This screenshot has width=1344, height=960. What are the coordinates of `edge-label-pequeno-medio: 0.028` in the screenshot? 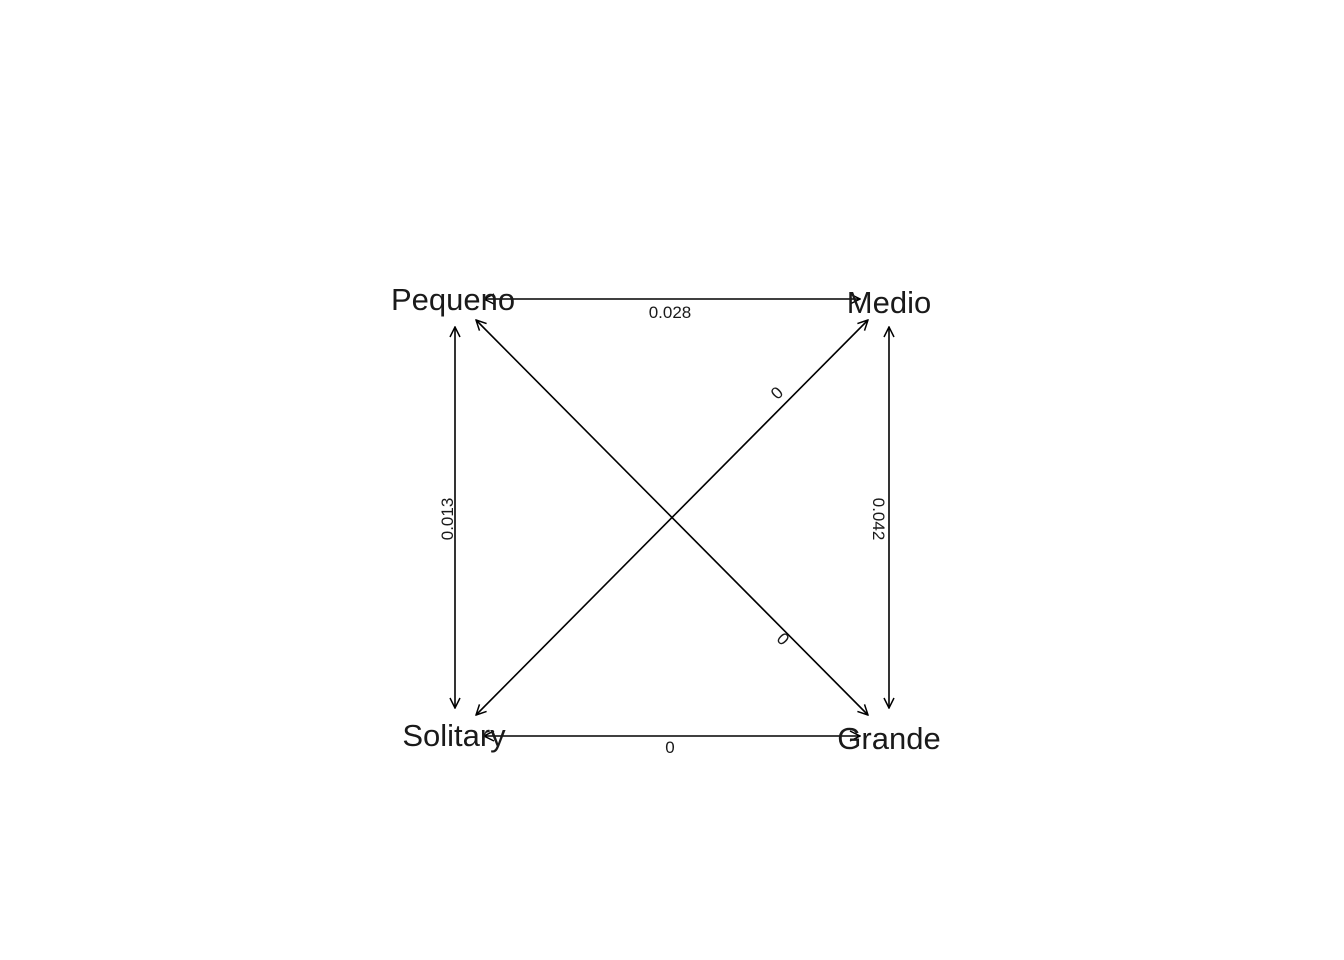 It's located at (670, 312).